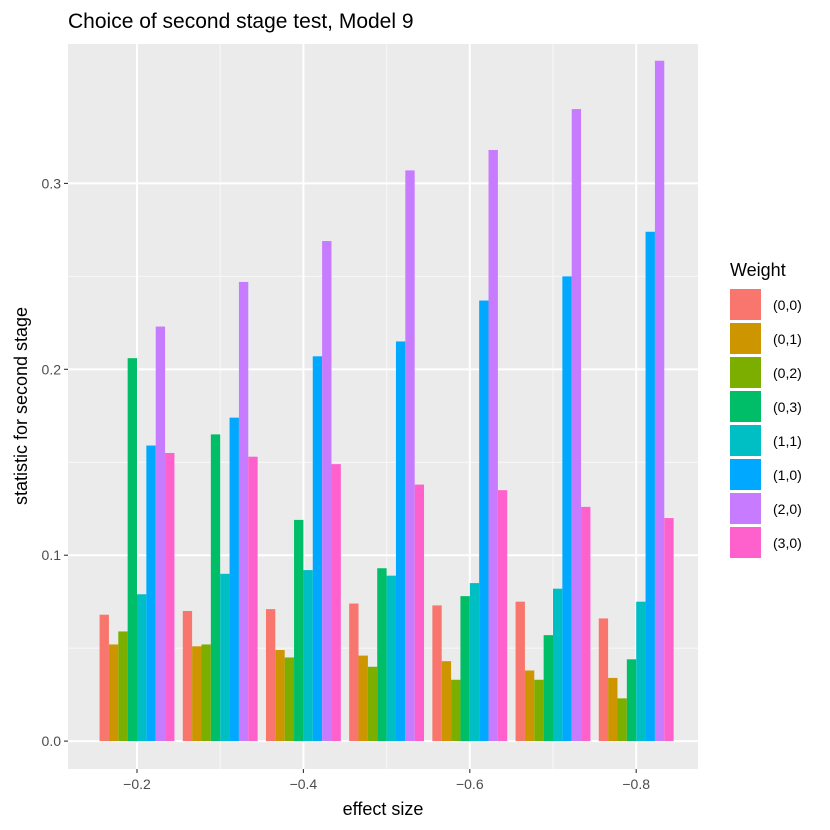 The image size is (830, 830). Describe the element at coordinates (758, 270) in the screenshot. I see `legend-title: Weight` at that location.